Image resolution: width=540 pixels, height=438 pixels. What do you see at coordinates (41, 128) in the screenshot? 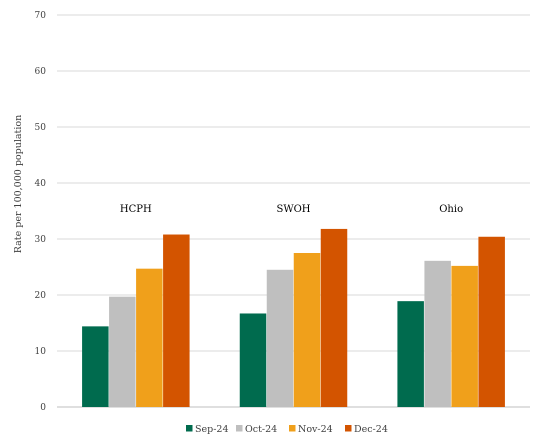
I see `y-tick-label: 50` at bounding box center [41, 128].